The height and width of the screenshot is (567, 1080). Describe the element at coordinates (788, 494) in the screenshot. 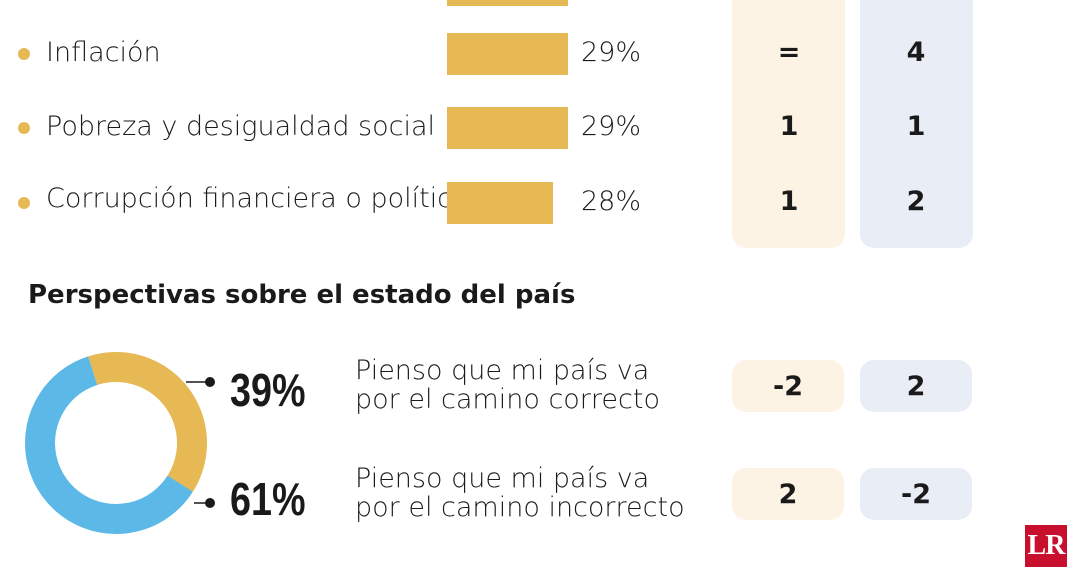

I see `change-a-incorrect: 2` at that location.